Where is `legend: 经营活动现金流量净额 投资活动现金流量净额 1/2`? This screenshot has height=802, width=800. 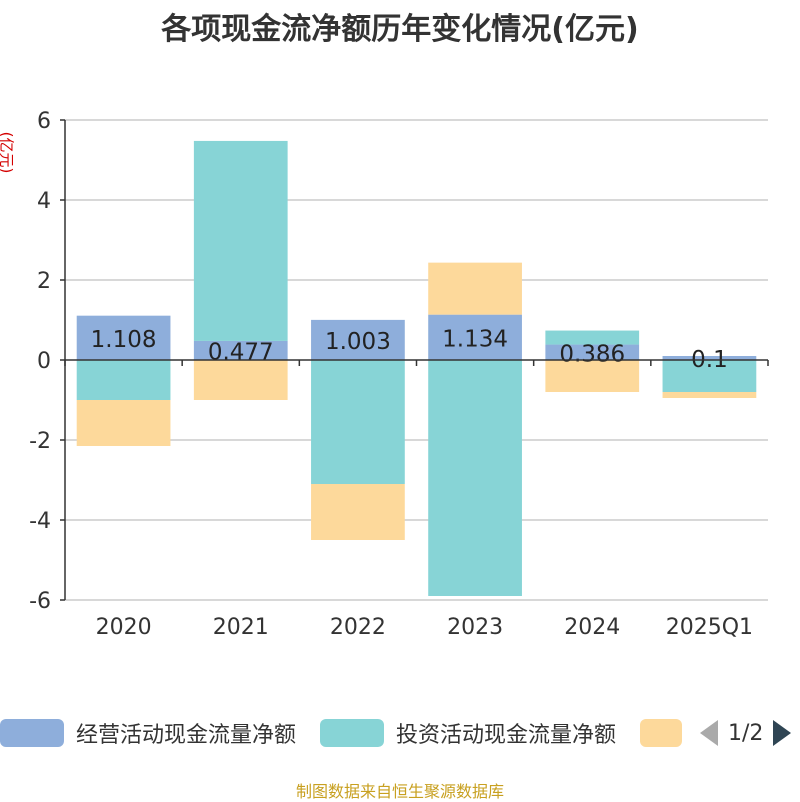
legend: 经营活动现金流量净额 投资活动现金流量净额 1/2 is located at coordinates (400, 736).